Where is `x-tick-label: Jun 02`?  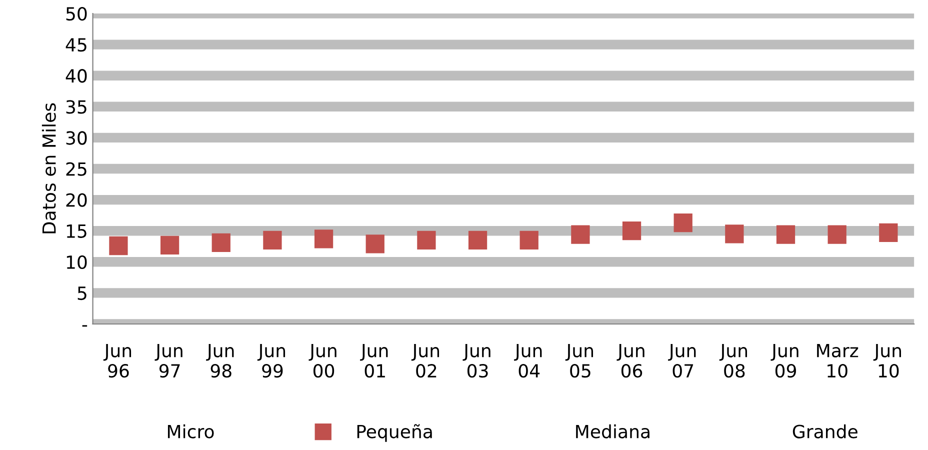 x-tick-label: Jun 02 is located at coordinates (425, 361).